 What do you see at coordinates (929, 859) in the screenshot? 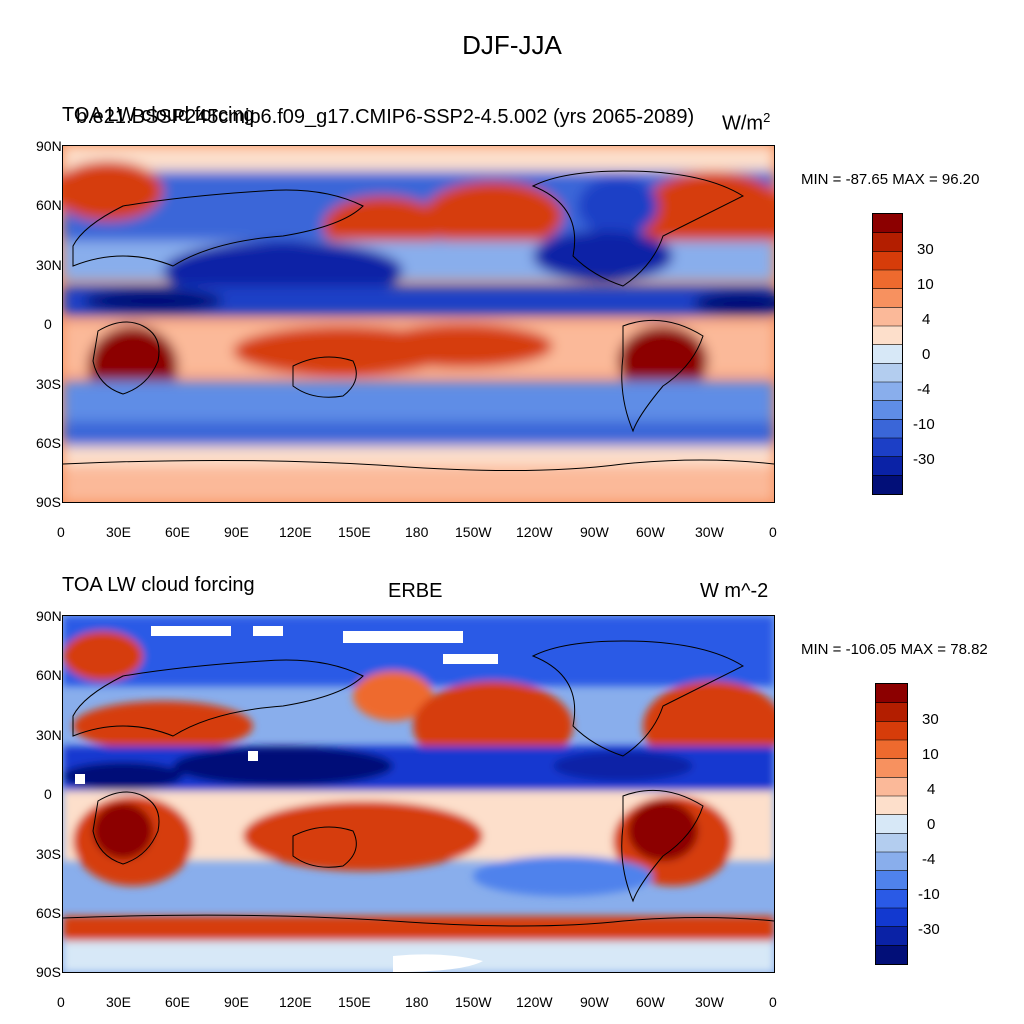
I see `bottom-cb-label-neg4: -4` at bounding box center [929, 859].